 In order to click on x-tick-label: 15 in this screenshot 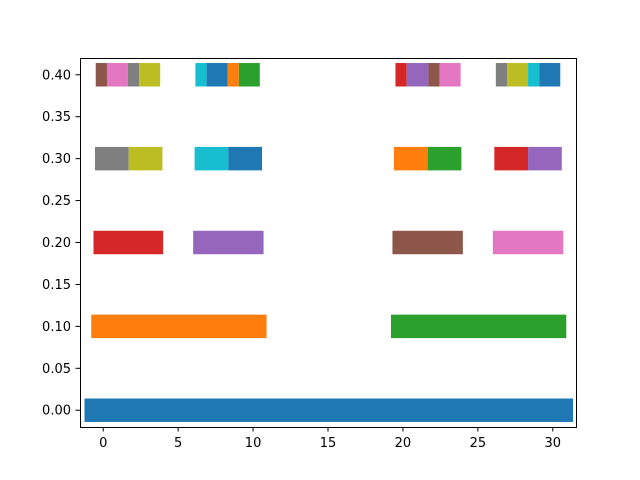, I will do `click(328, 443)`.